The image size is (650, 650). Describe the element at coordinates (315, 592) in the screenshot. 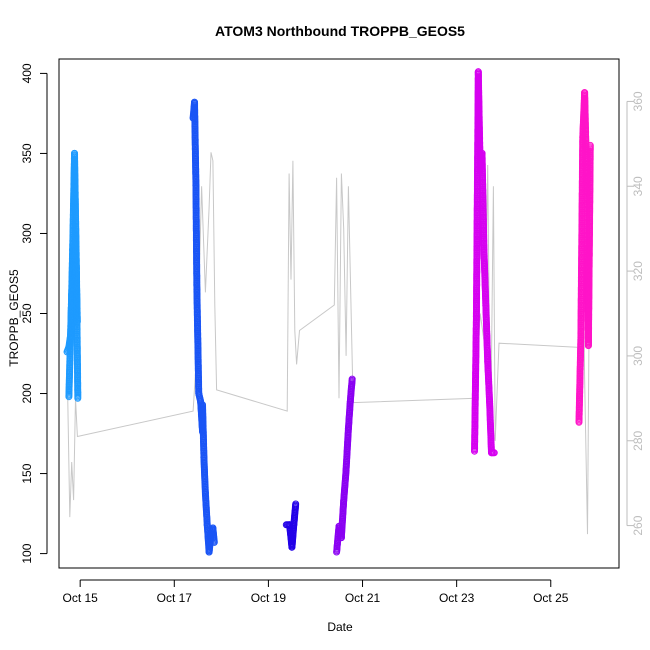

I see `x-axis: Oct 15 Oct 17 Oct 19 Oct 21 Oct 23 Oct 25` at that location.